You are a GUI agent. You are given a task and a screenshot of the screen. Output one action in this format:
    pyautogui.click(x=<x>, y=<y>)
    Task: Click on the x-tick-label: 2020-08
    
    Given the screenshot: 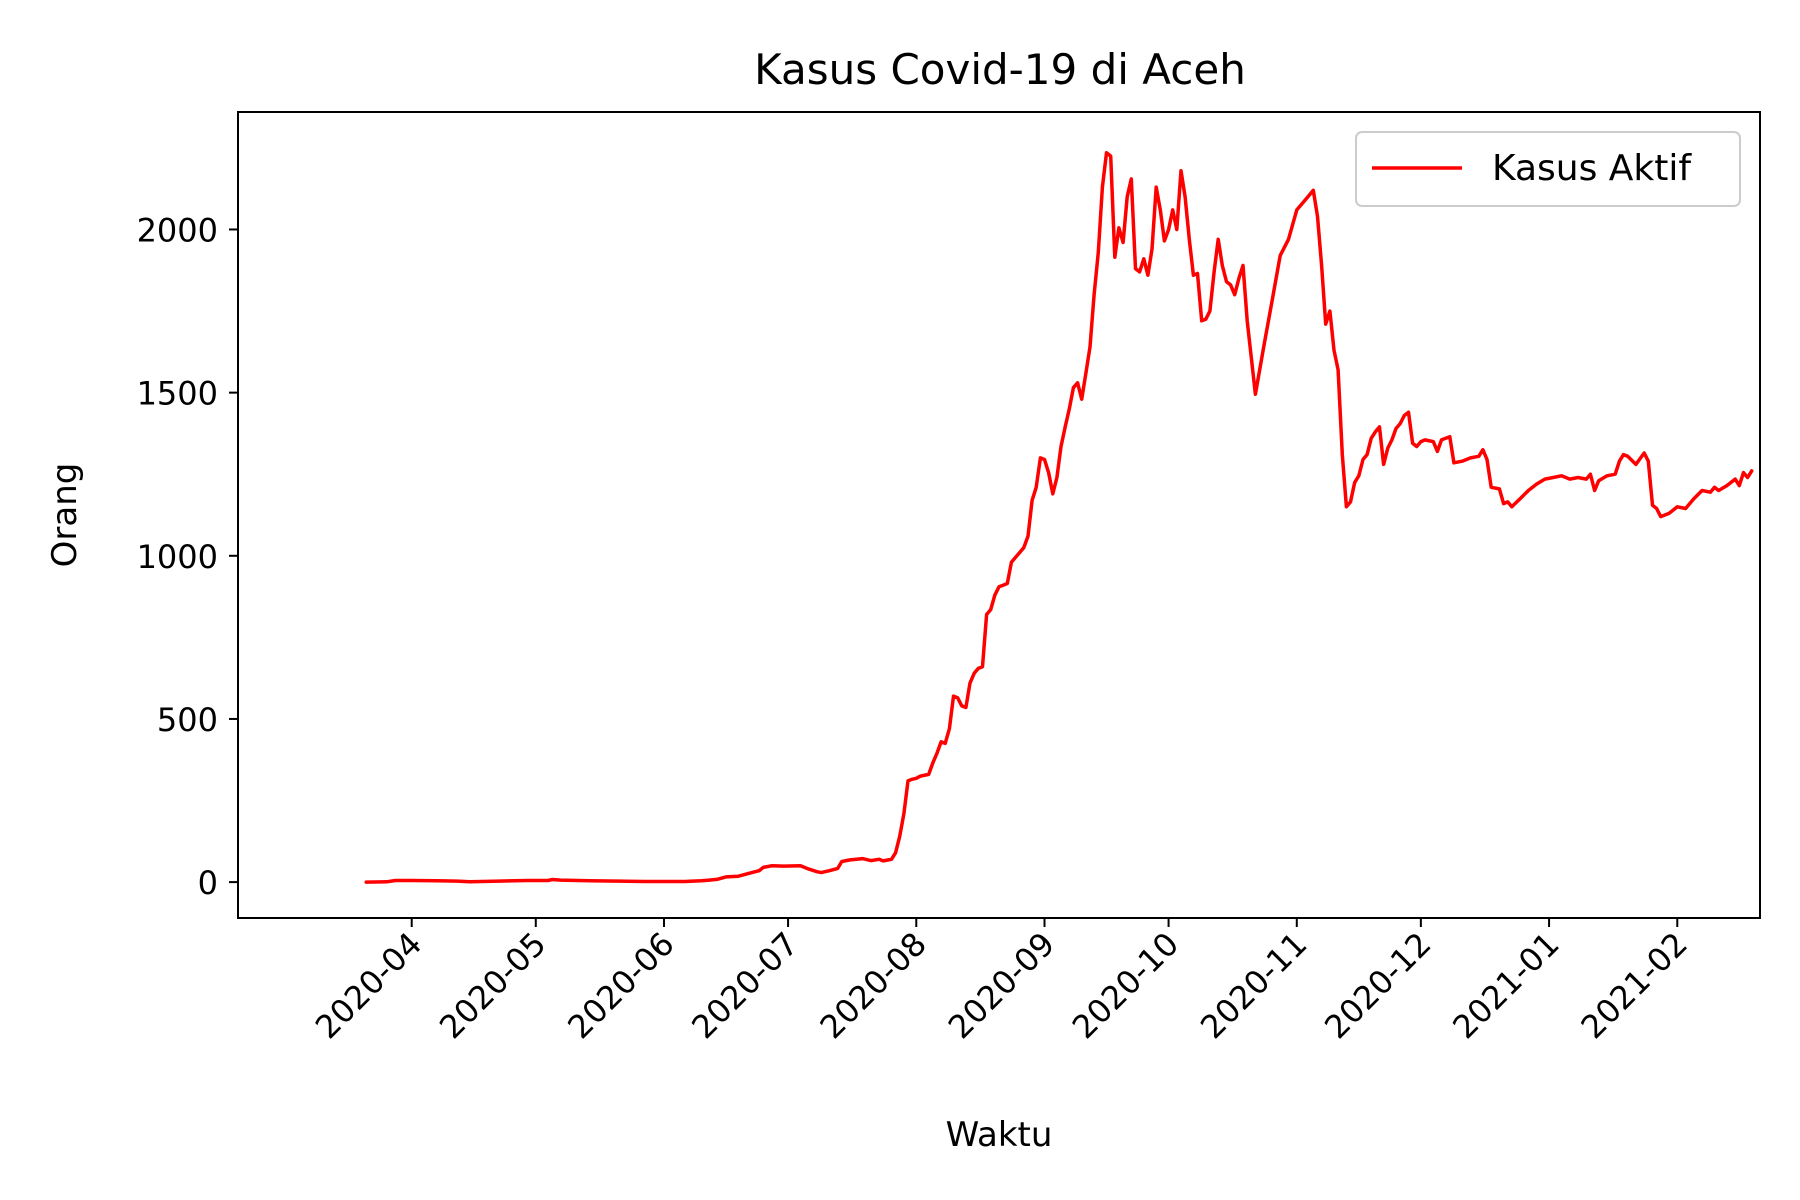 What is the action you would take?
    pyautogui.click(x=873, y=985)
    